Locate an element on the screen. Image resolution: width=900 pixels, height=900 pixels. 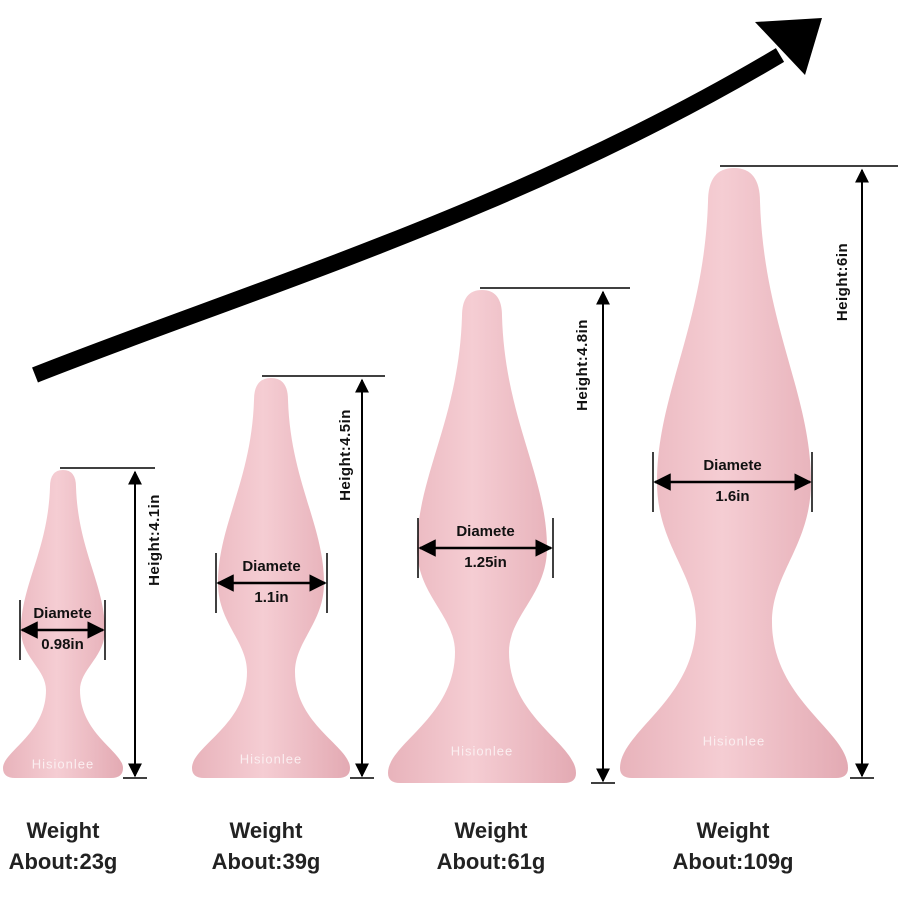
product-silhouette is located at coordinates (482, 536).